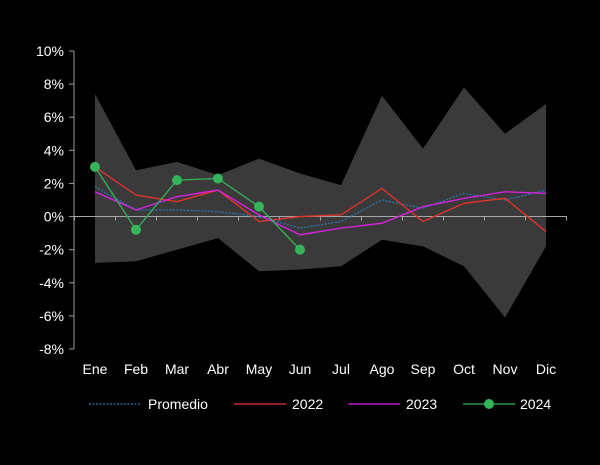 The image size is (600, 465). I want to click on y-tick-label: 6%, so click(54, 117).